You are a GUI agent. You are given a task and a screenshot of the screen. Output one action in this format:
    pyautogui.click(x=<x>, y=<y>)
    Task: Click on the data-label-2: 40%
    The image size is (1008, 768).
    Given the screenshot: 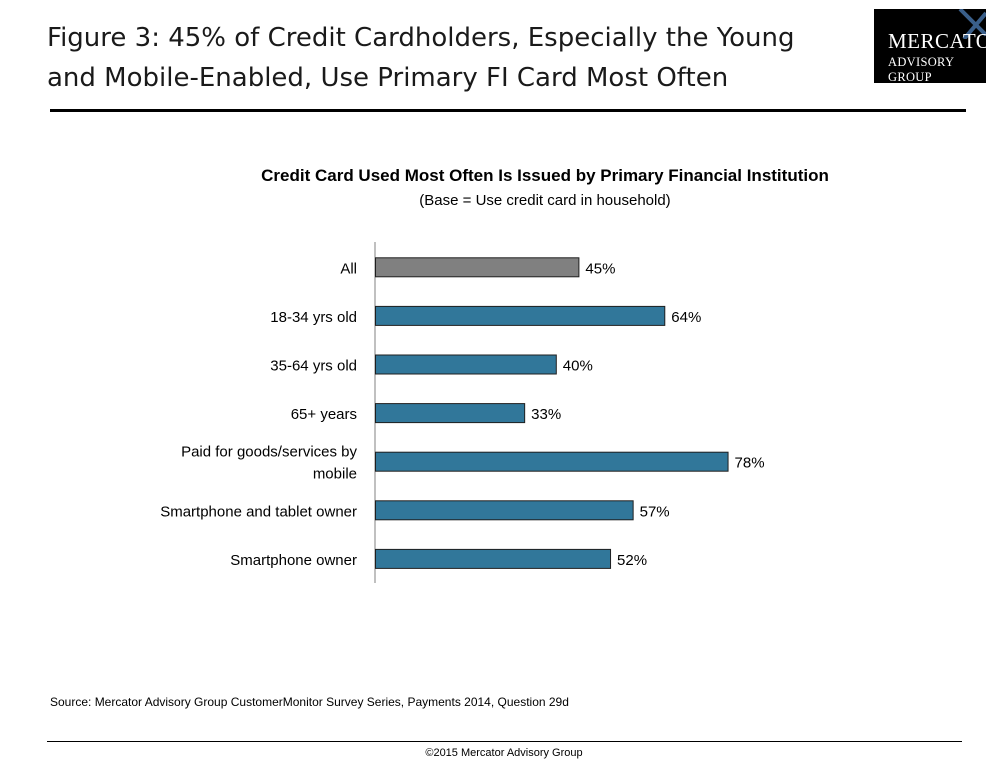 What is the action you would take?
    pyautogui.click(x=578, y=366)
    